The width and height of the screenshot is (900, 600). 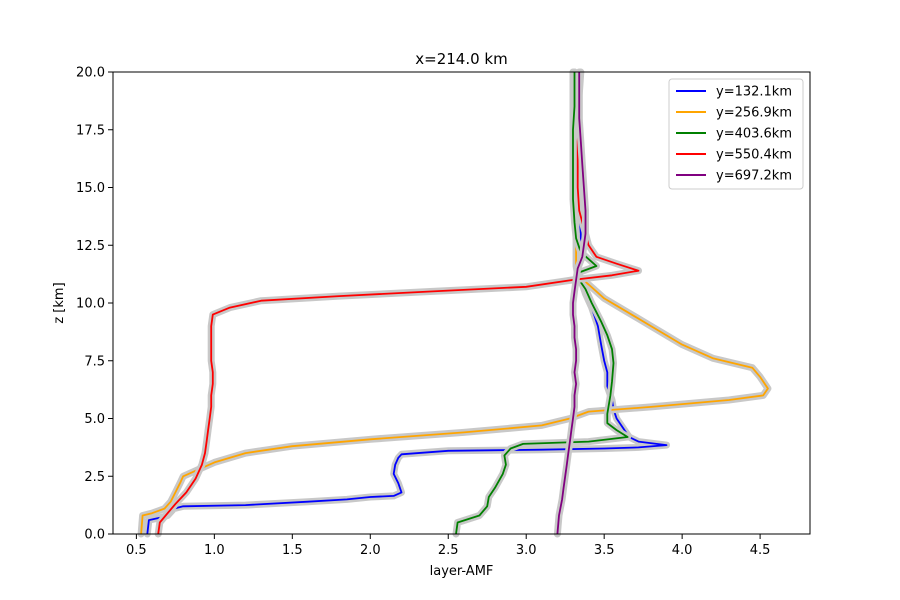 I want to click on x-tick-label: 0.5, so click(x=136, y=550).